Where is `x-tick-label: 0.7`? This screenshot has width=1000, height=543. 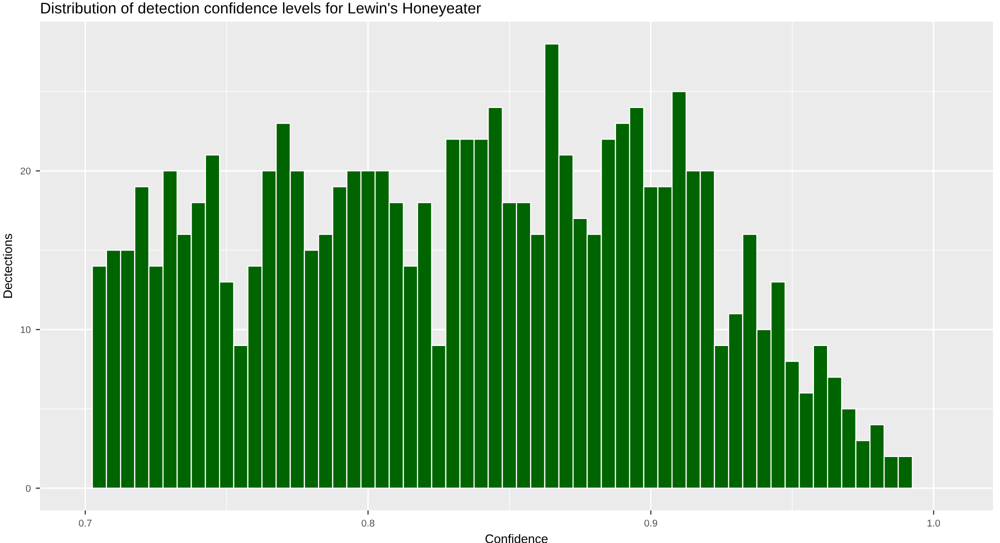
x-tick-label: 0.7 is located at coordinates (85, 523).